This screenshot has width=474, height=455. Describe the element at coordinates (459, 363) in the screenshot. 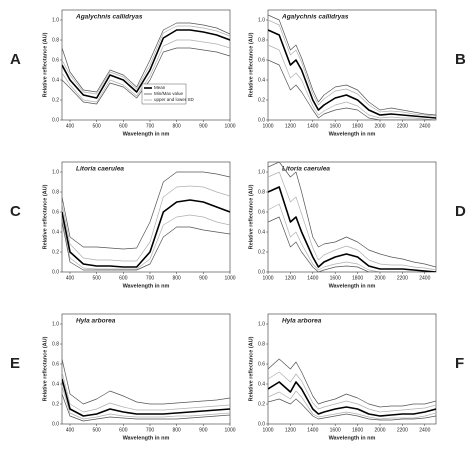

I see `panel-label: F` at that location.